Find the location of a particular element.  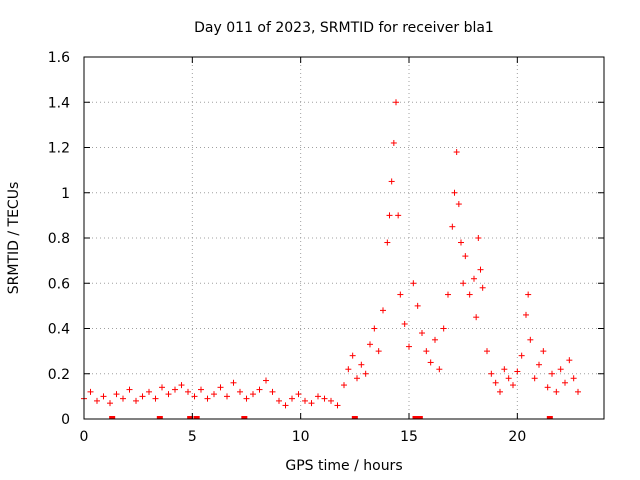

x-axis-label: GPS time / hours is located at coordinates (343, 466).